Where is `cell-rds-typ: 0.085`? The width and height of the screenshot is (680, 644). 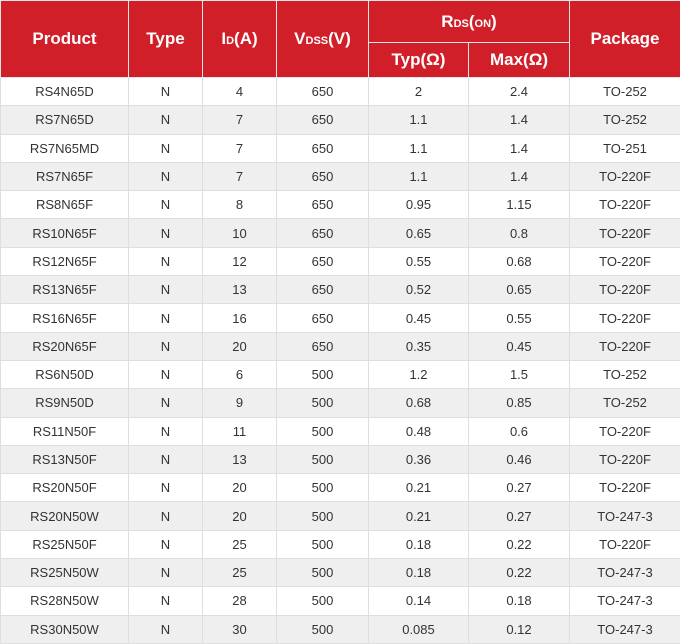
cell-rds-typ: 0.085 is located at coordinates (419, 629).